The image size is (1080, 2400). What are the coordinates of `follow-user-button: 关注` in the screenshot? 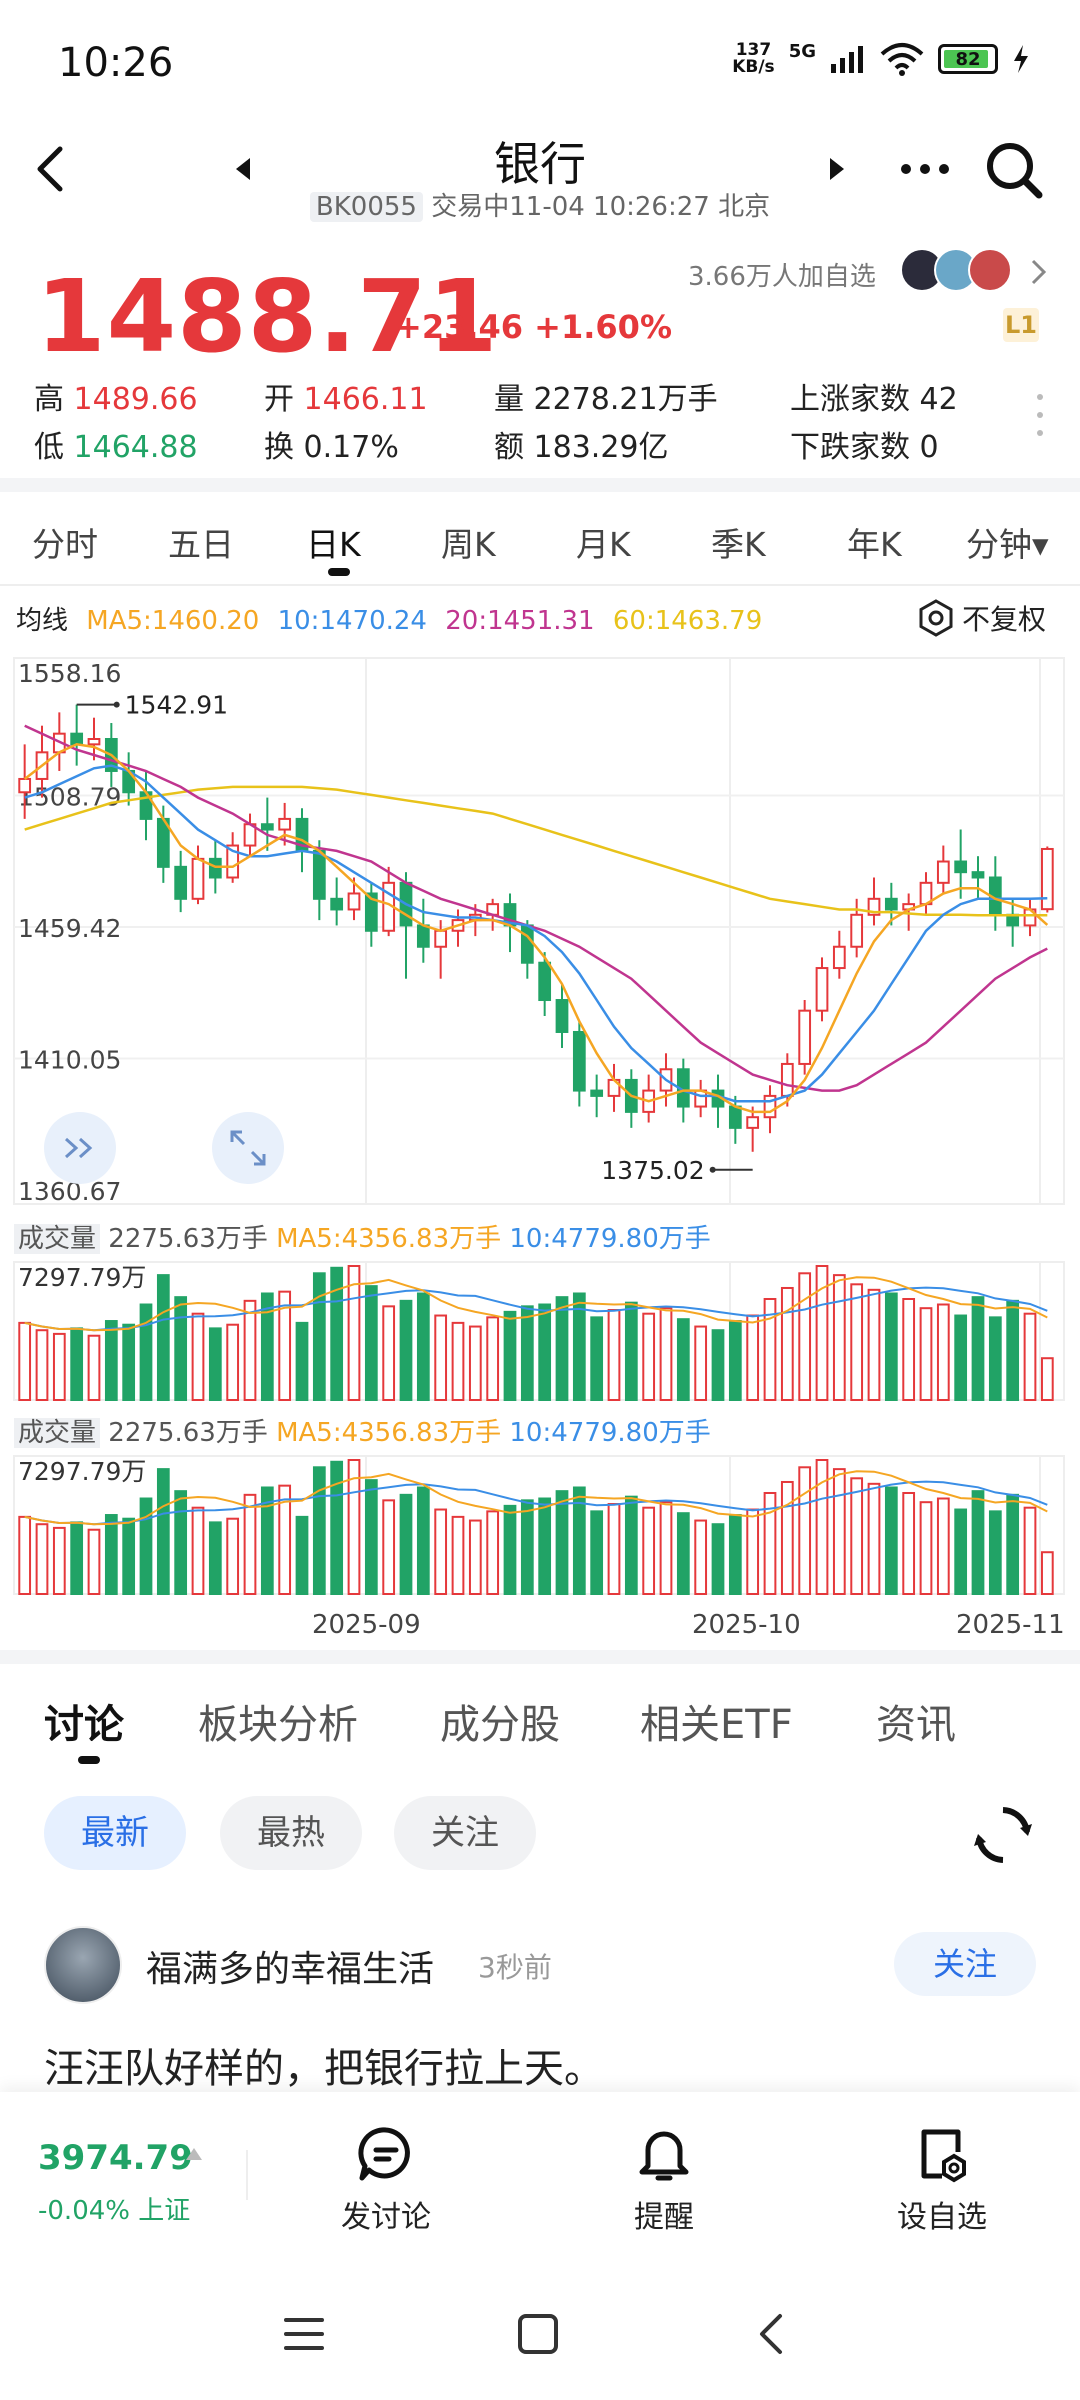 It's located at (965, 1964).